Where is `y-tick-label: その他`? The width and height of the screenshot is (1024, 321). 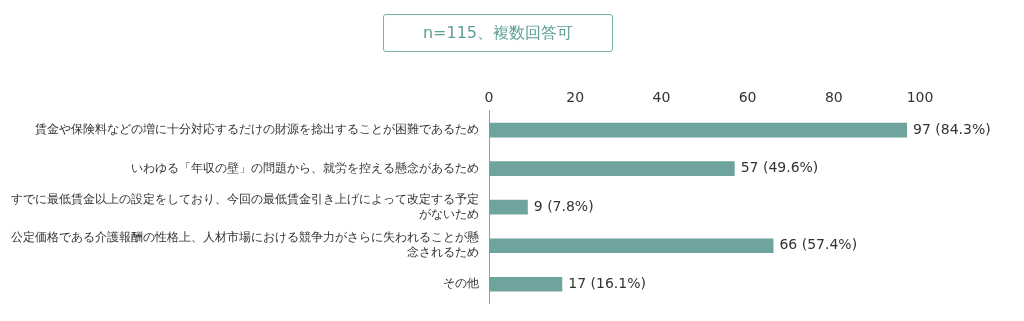
y-tick-label: その他 is located at coordinates (461, 283).